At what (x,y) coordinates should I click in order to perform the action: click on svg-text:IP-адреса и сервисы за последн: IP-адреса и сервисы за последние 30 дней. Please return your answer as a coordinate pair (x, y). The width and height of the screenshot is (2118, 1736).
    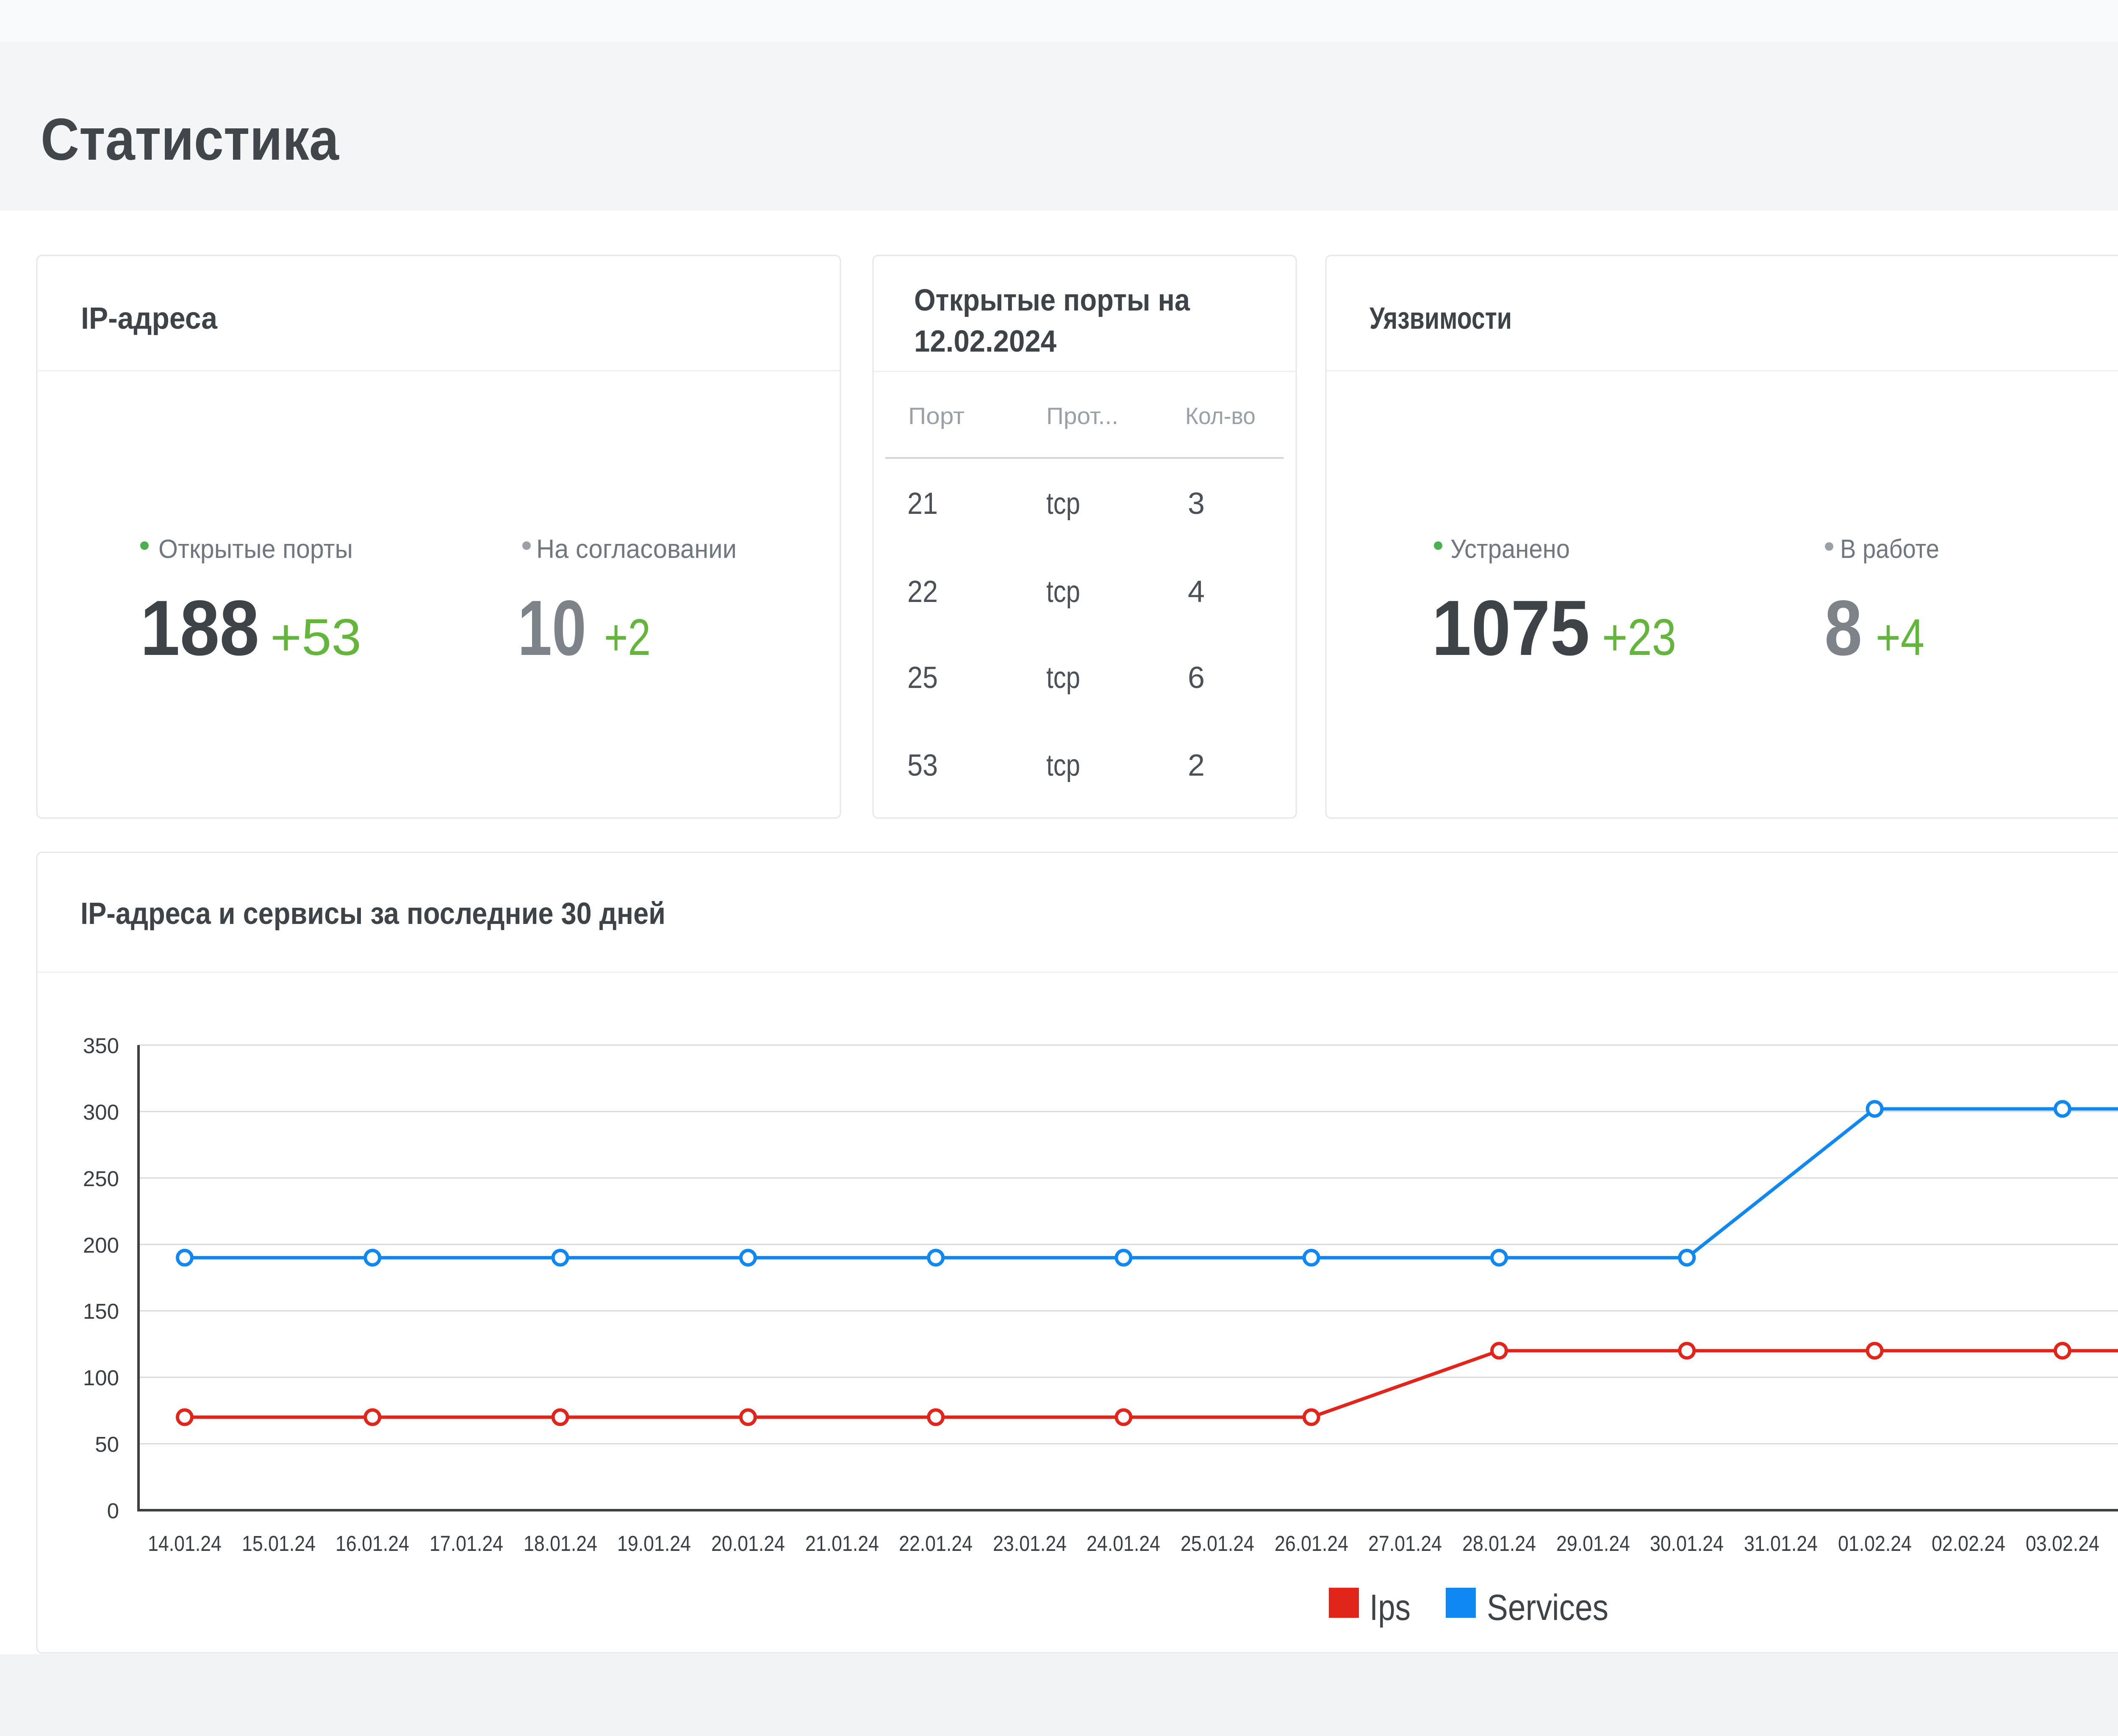
    Looking at the image, I should click on (372, 914).